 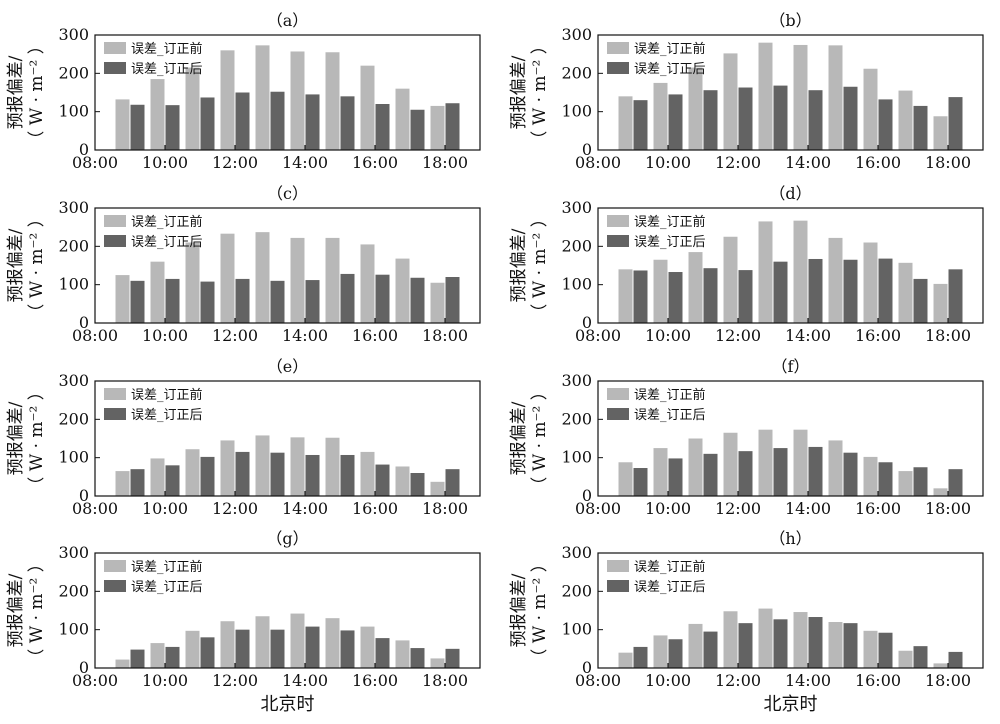 What do you see at coordinates (287, 366) in the screenshot?
I see `panel-title: （e）` at bounding box center [287, 366].